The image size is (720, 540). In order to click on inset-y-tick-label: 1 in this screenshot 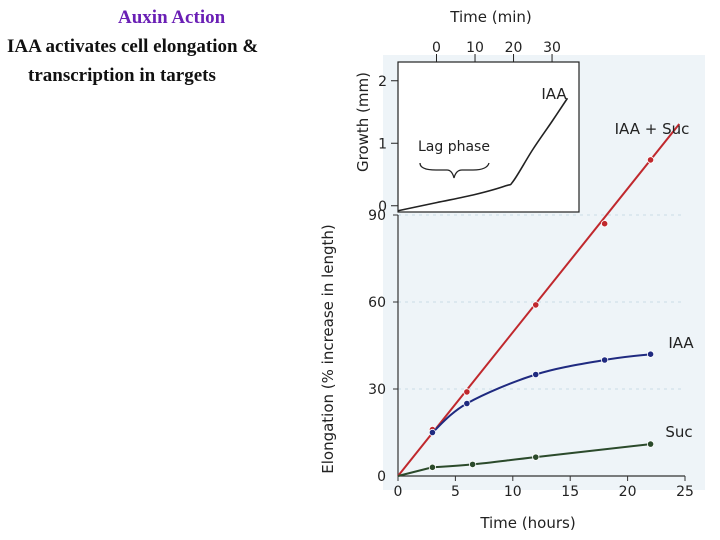, I will do `click(382, 144)`.